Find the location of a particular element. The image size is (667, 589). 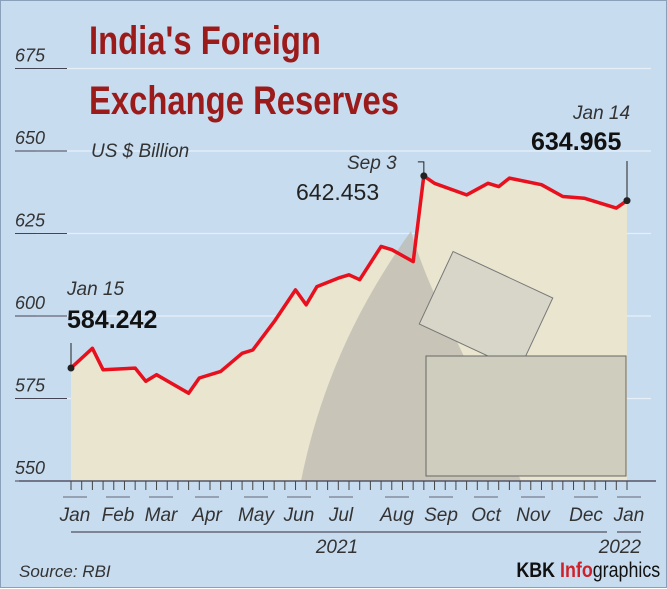

y-tick-label: 650 is located at coordinates (30, 138).